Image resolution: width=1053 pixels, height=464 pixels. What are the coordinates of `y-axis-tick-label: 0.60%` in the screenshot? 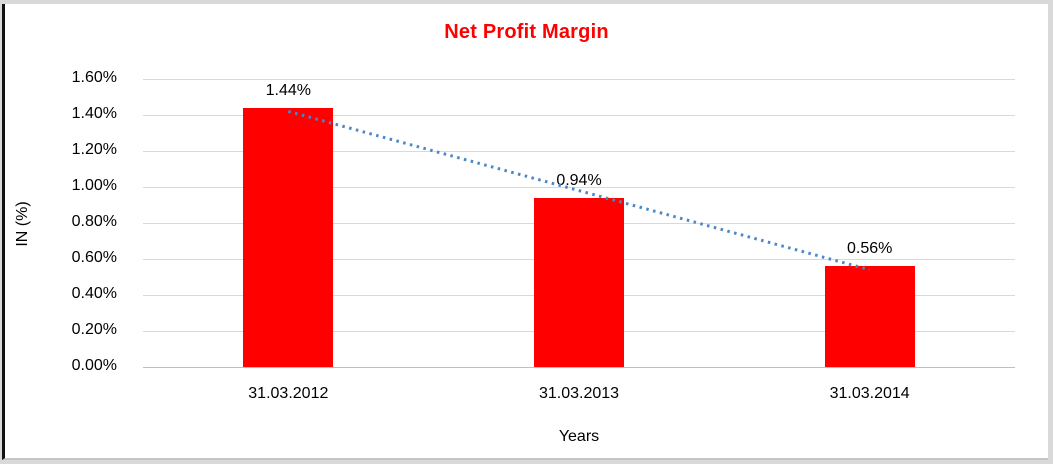 It's located at (94, 257).